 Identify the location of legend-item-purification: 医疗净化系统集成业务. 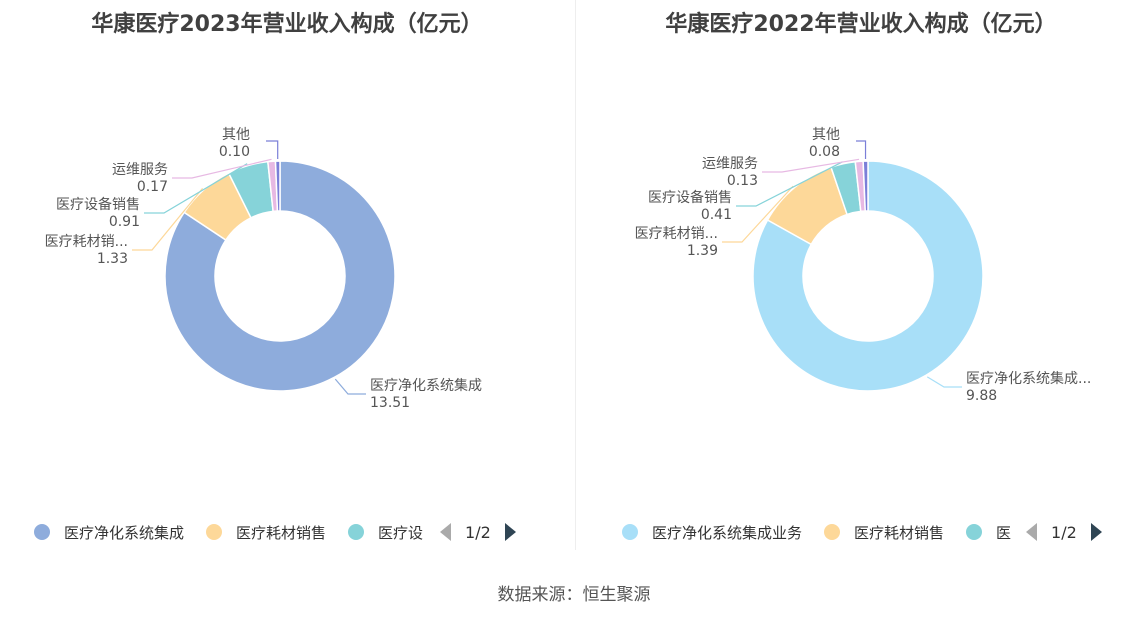
(712, 532).